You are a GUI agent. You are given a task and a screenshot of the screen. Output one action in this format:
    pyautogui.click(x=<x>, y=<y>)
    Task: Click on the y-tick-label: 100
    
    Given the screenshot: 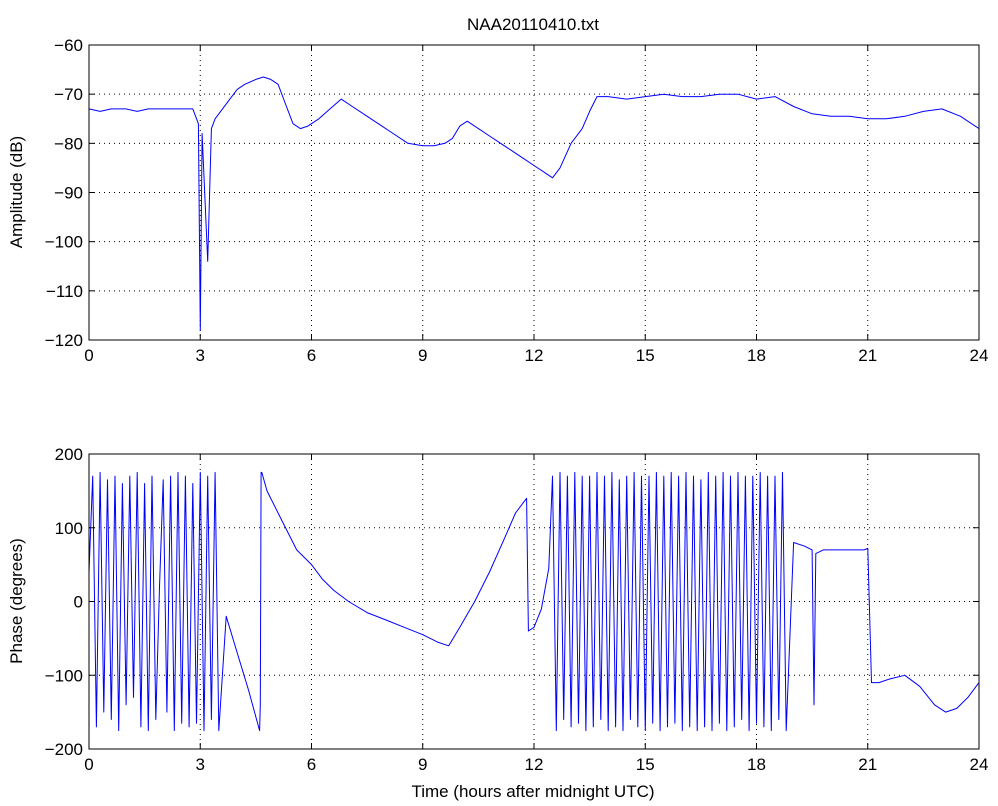 What is the action you would take?
    pyautogui.click(x=69, y=528)
    